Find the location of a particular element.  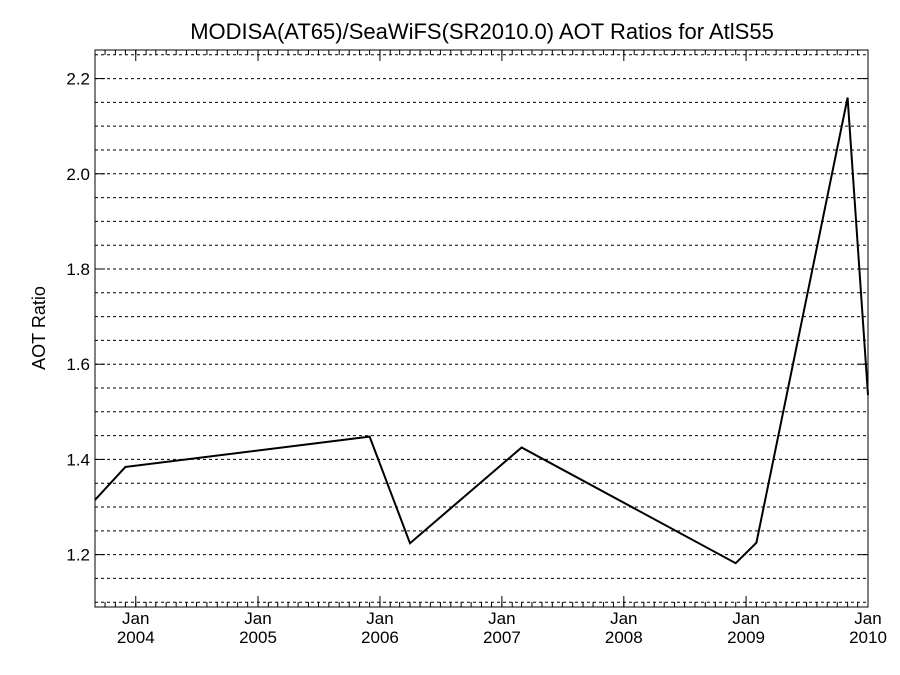

x-tick-year: 2004 is located at coordinates (136, 637).